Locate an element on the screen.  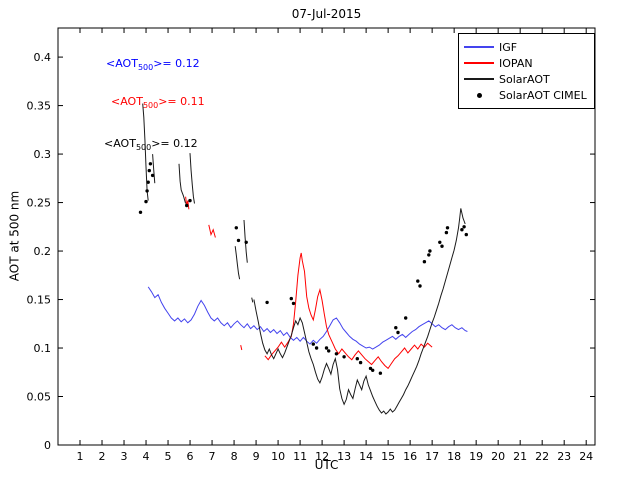
annotation-solaraot-mean: <AOT500>= 0.12 is located at coordinates (151, 144).